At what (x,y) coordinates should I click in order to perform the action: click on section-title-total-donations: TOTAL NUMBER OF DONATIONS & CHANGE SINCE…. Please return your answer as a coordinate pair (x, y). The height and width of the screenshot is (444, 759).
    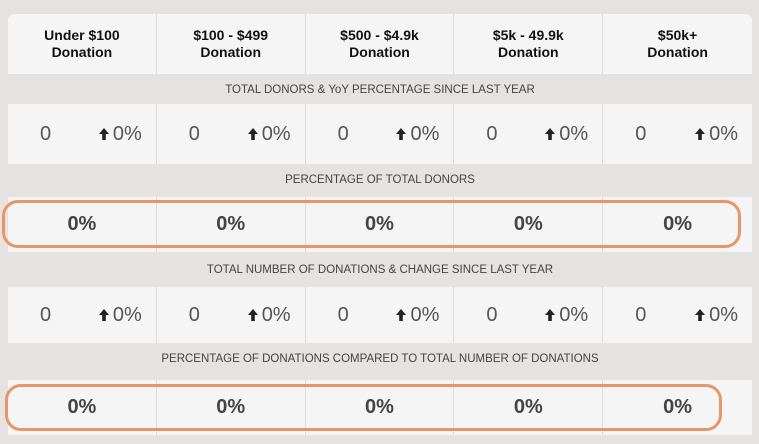
    Looking at the image, I should click on (380, 270).